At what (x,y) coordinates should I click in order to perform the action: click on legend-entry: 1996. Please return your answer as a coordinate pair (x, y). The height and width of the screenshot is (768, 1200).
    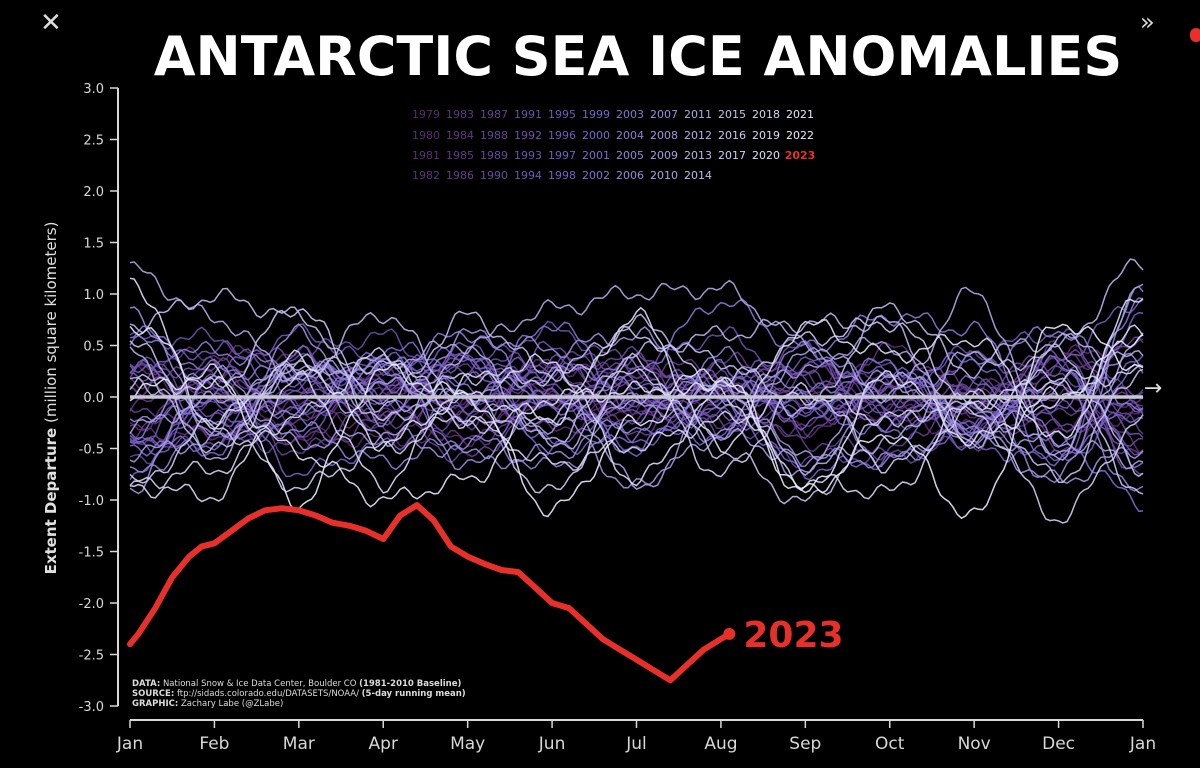
    Looking at the image, I should click on (562, 135).